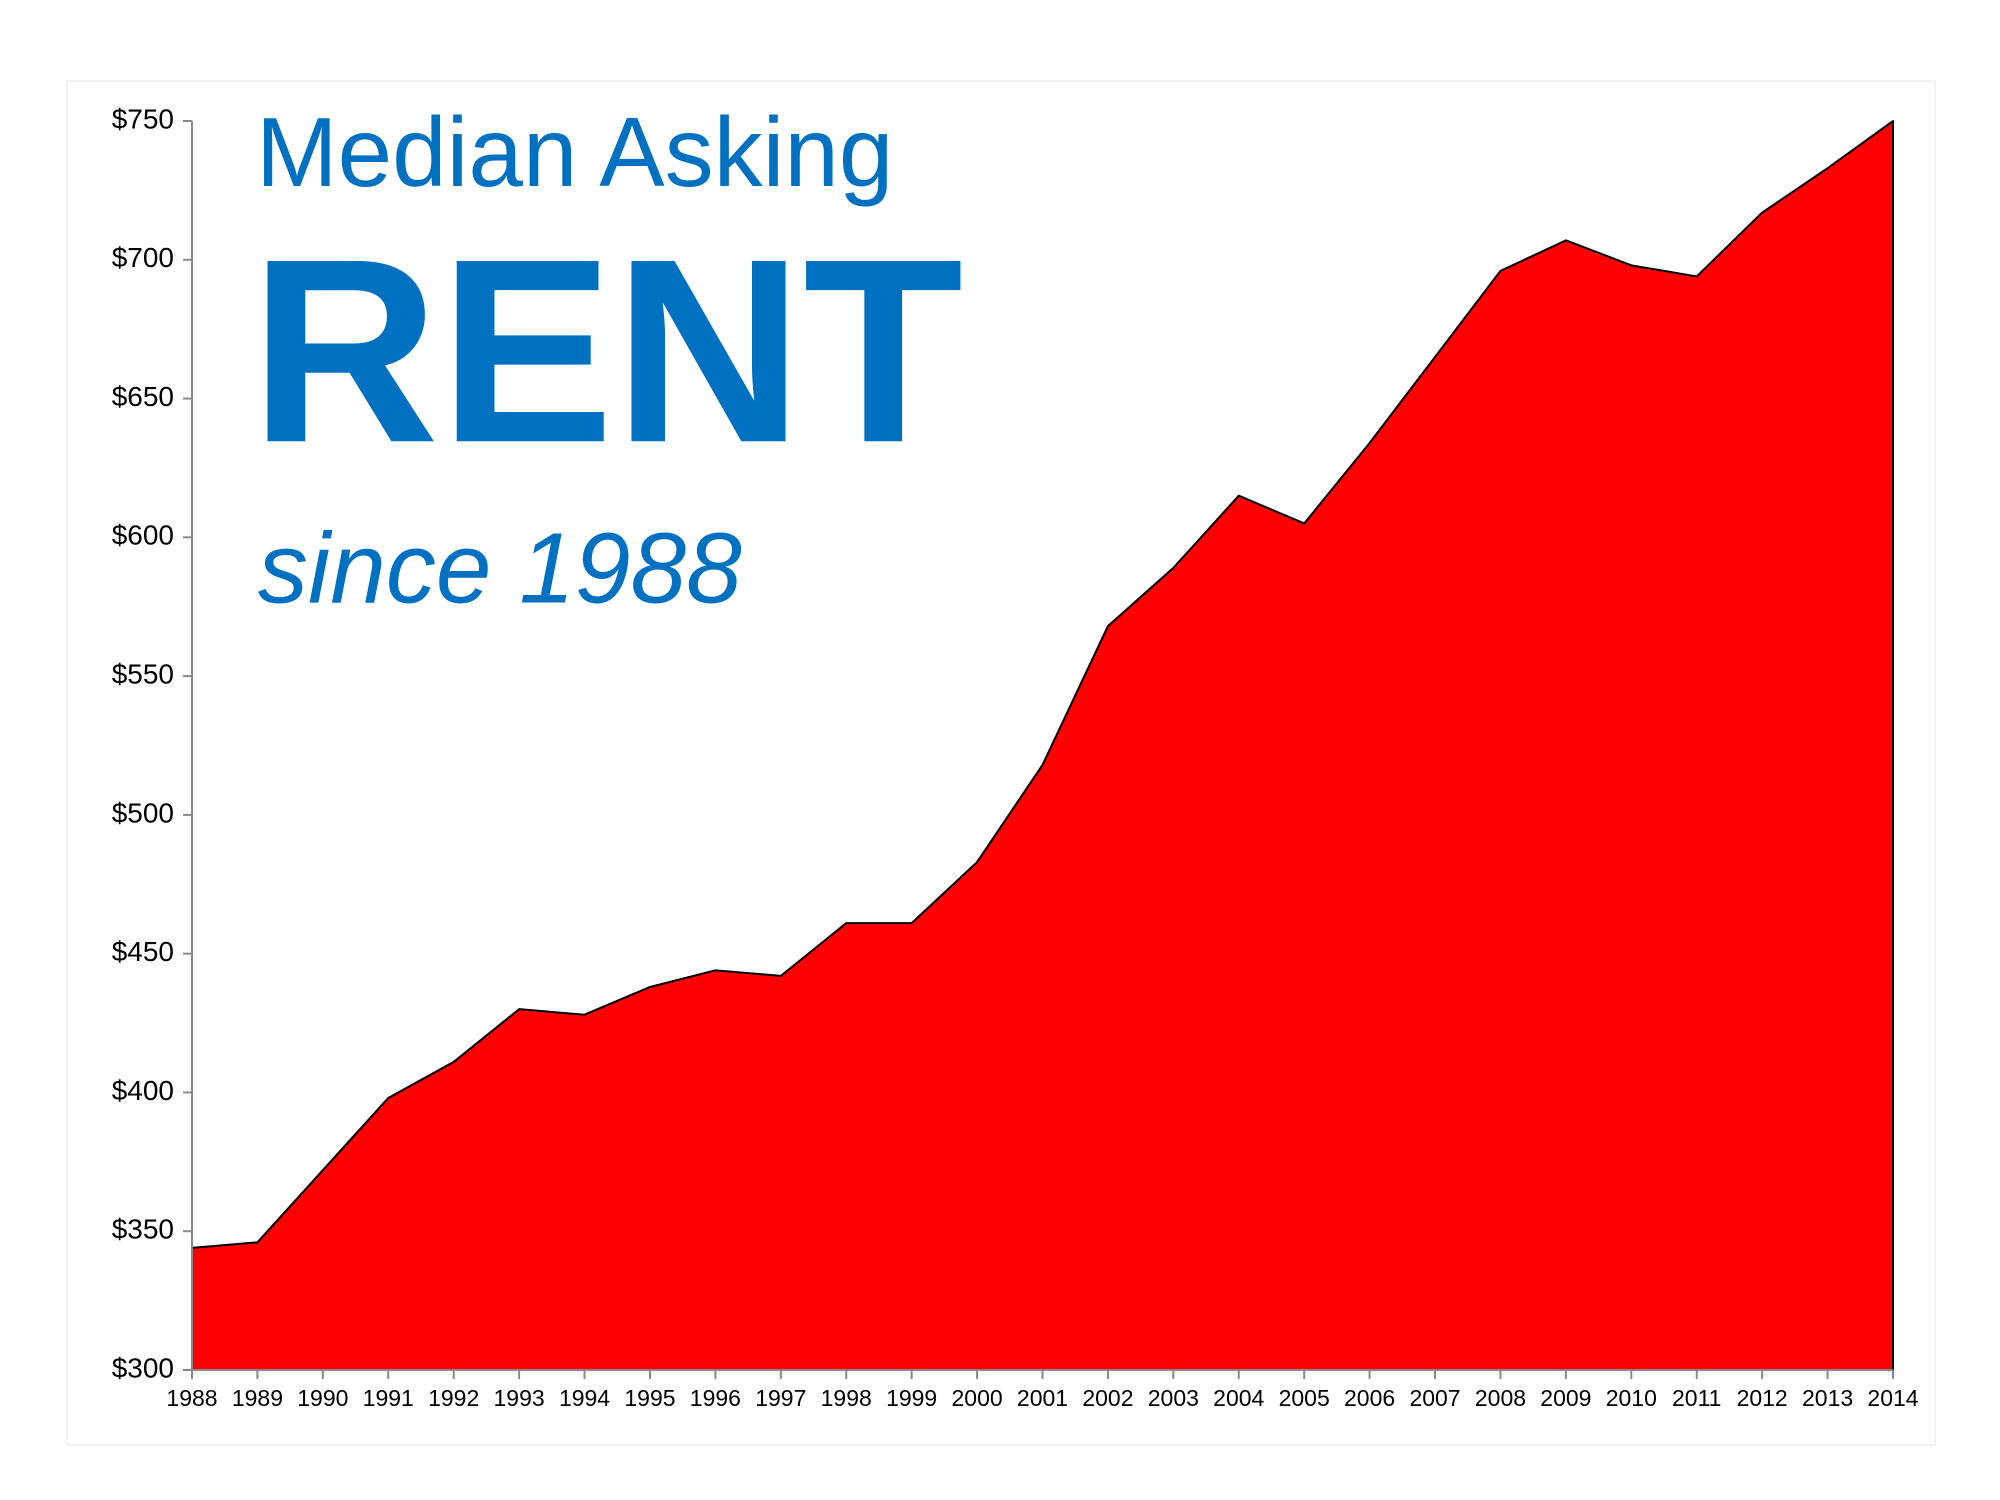 The height and width of the screenshot is (1500, 2000). Describe the element at coordinates (584, 1398) in the screenshot. I see `x-tick-label: 1994` at that location.